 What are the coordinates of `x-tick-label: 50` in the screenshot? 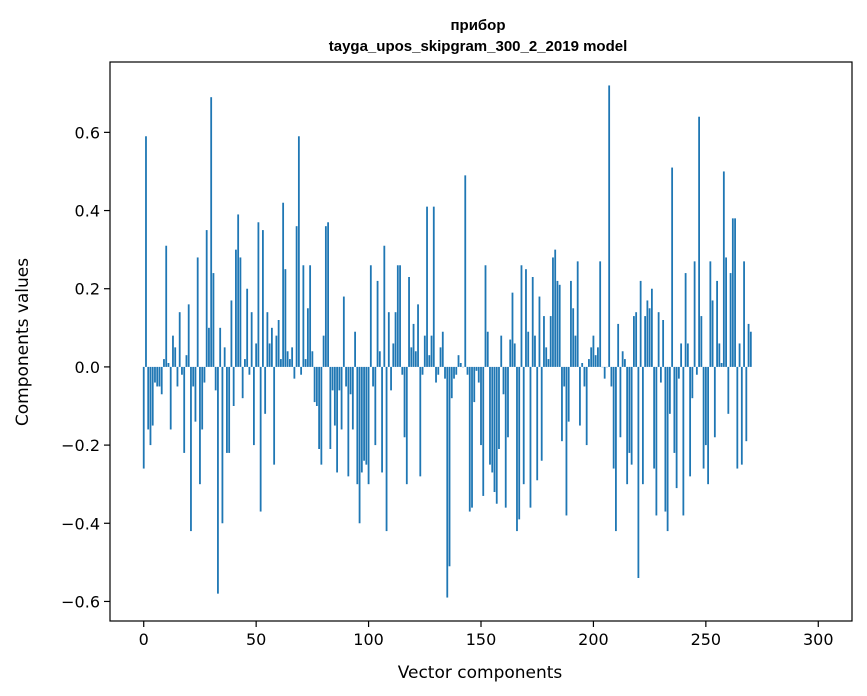 It's located at (256, 639).